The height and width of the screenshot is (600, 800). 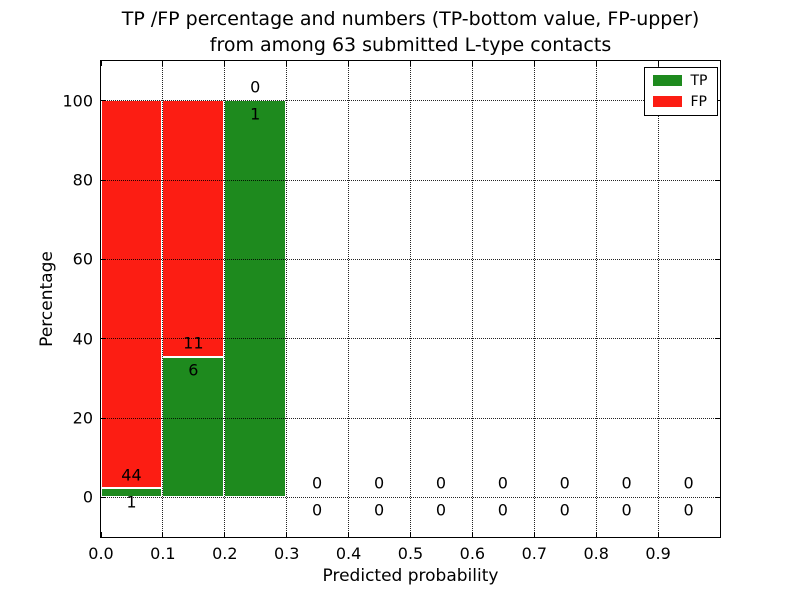 What do you see at coordinates (680, 91) in the screenshot?
I see `legend: TP FP` at bounding box center [680, 91].